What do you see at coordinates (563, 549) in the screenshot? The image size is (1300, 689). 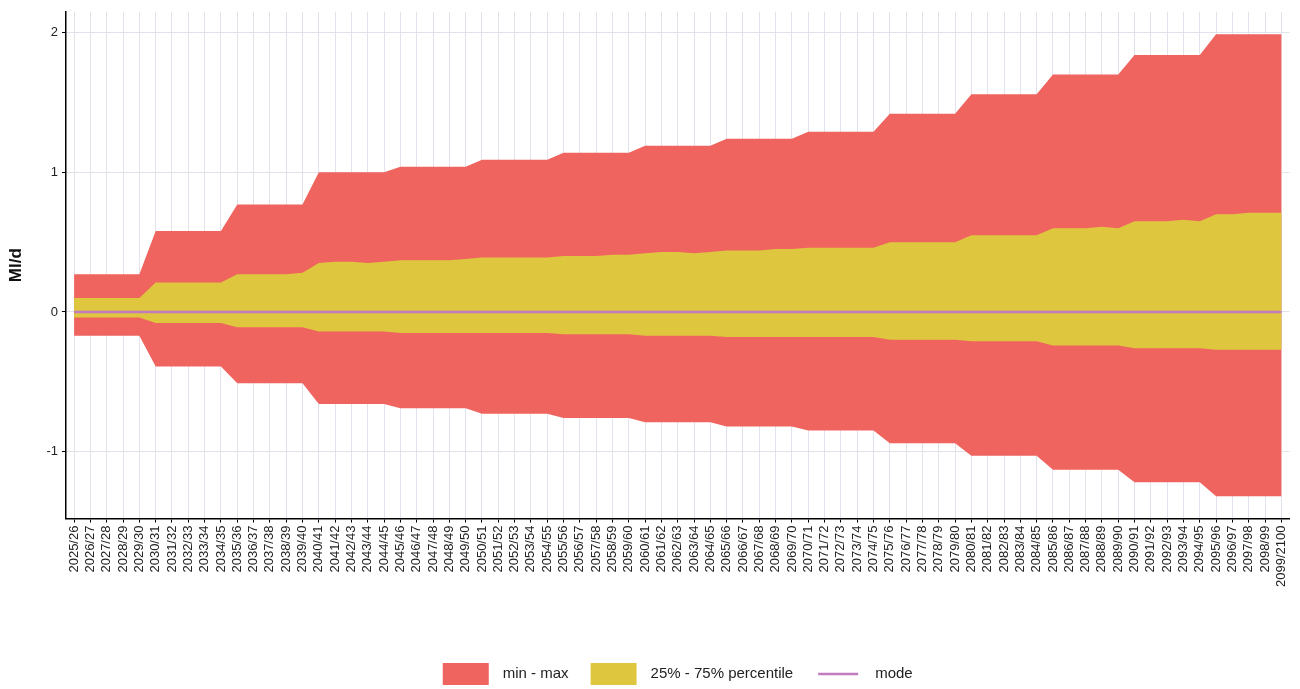 I see `x-tick-label: 2055/56` at bounding box center [563, 549].